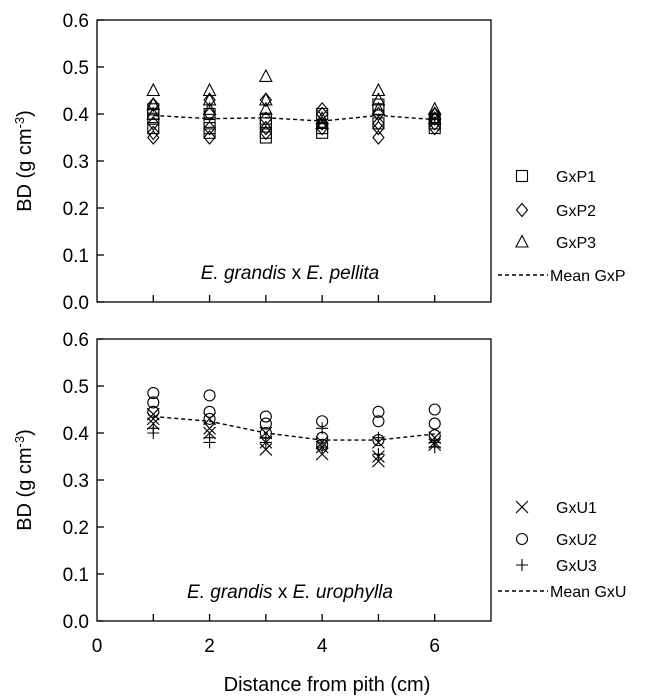  What do you see at coordinates (294, 428) in the screenshot?
I see `mean-line` at bounding box center [294, 428].